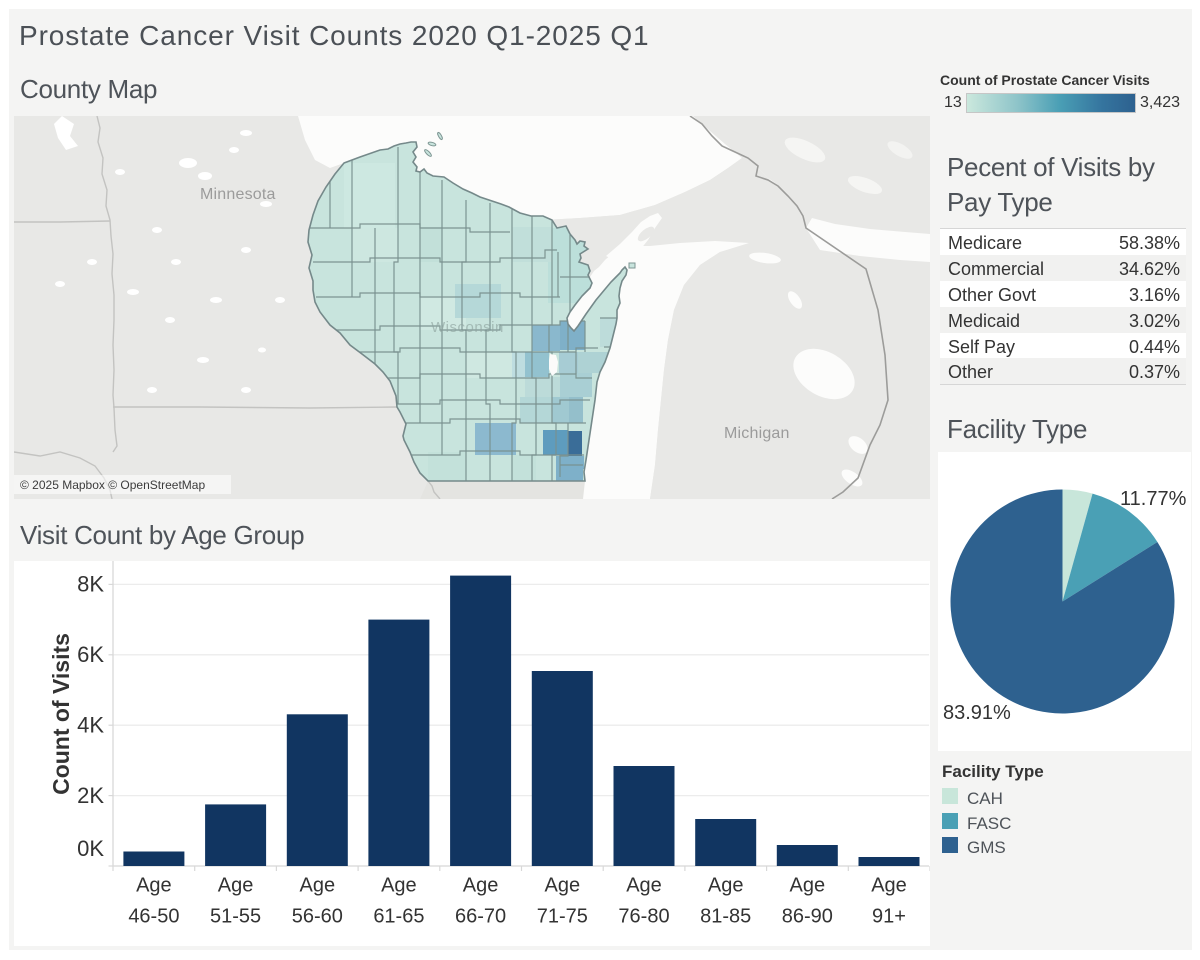 The width and height of the screenshot is (1200, 960). I want to click on svg-text: 6K, so click(90, 654).